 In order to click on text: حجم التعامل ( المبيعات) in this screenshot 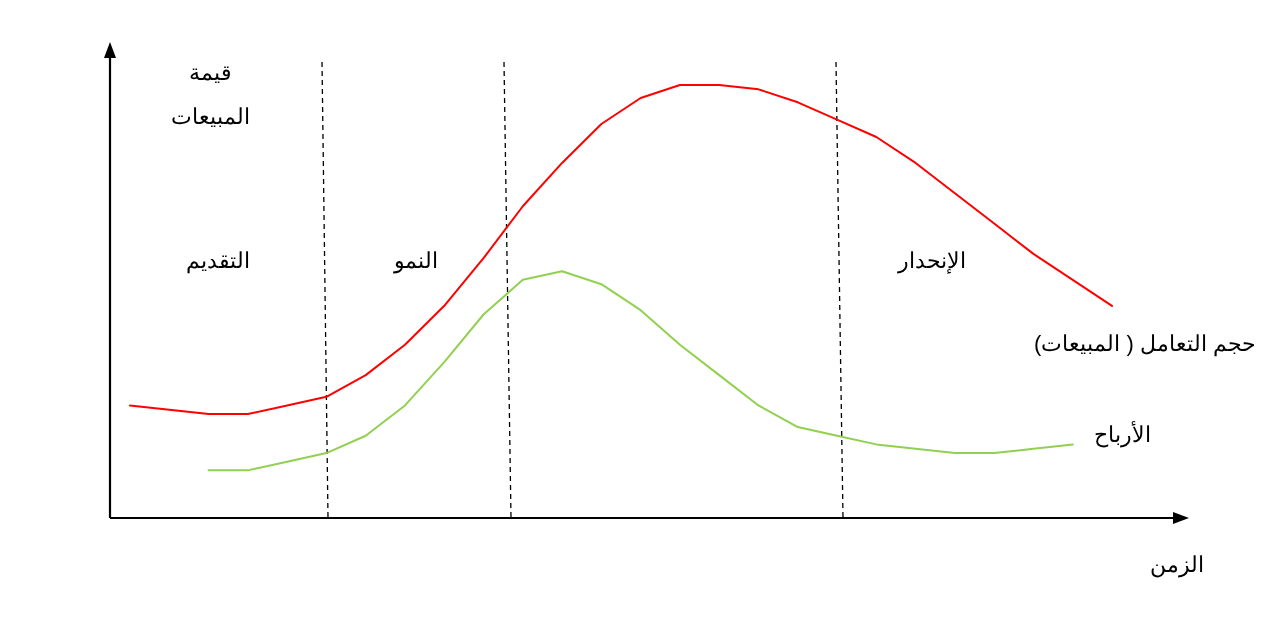, I will do `click(1145, 343)`.